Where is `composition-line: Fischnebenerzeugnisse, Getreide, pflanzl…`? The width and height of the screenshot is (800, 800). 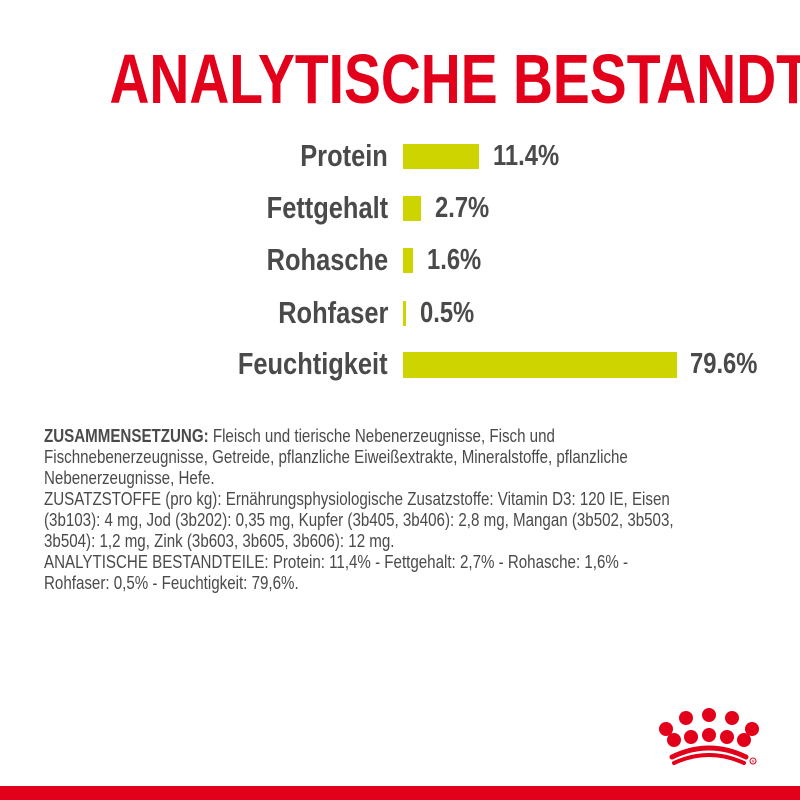 composition-line: Fischnebenerzeugnisse, Getreide, pflanzl… is located at coordinates (336, 457).